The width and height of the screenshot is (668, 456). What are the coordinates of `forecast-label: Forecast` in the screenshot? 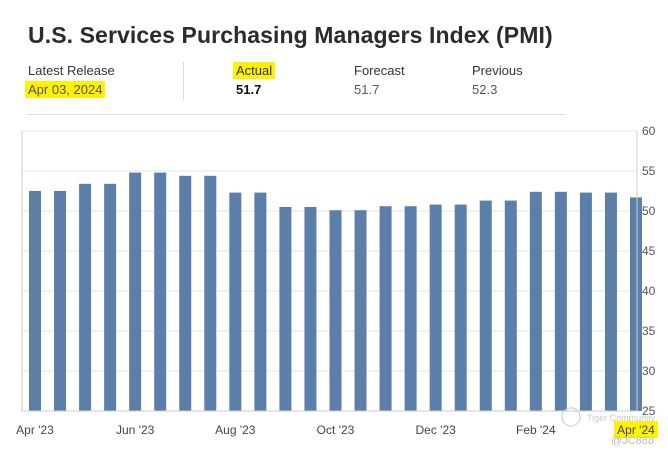 It's located at (379, 70).